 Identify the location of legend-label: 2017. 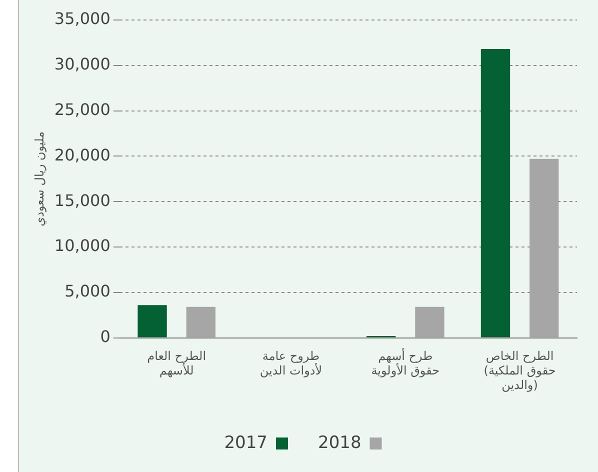
(246, 442).